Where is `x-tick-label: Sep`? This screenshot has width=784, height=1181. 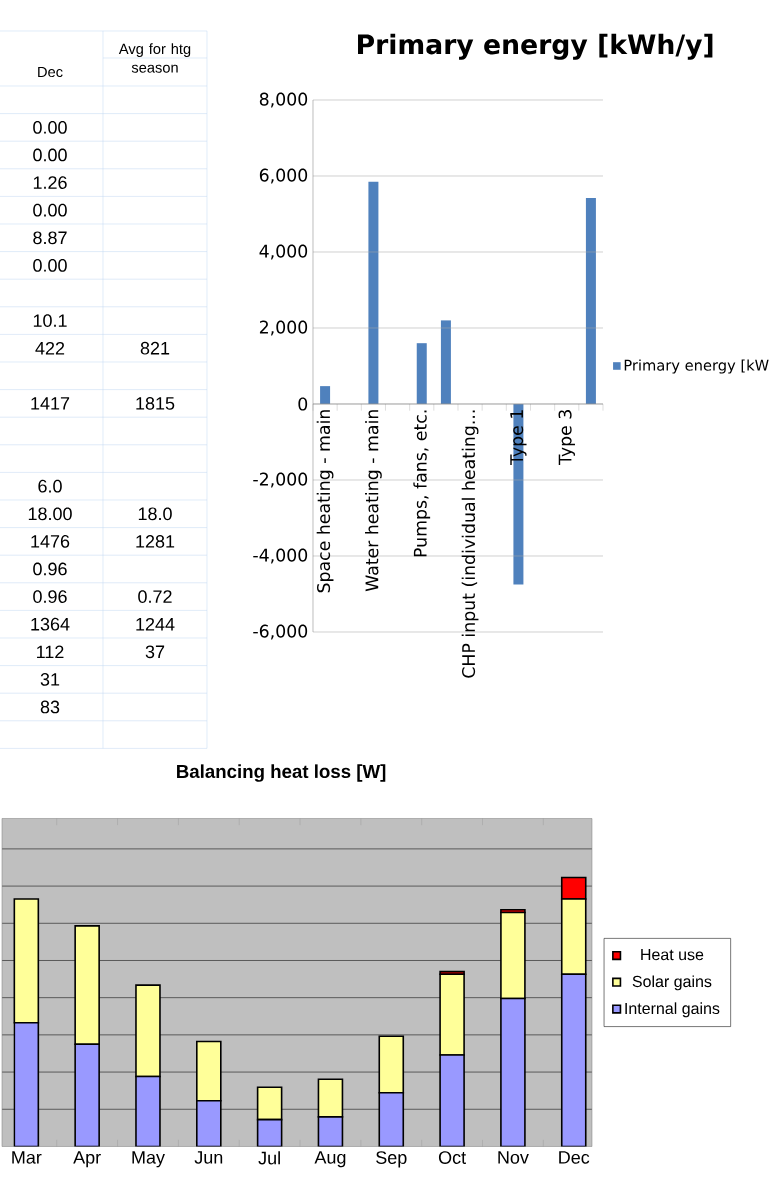
x-tick-label: Sep is located at coordinates (391, 1159).